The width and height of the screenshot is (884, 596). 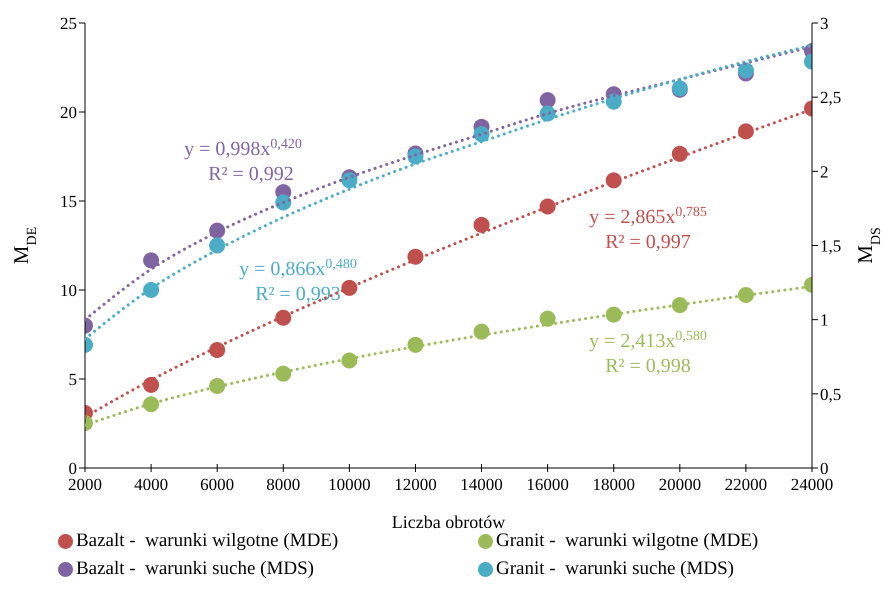 What do you see at coordinates (298, 294) in the screenshot?
I see `annotation: R² = 0,993` at bounding box center [298, 294].